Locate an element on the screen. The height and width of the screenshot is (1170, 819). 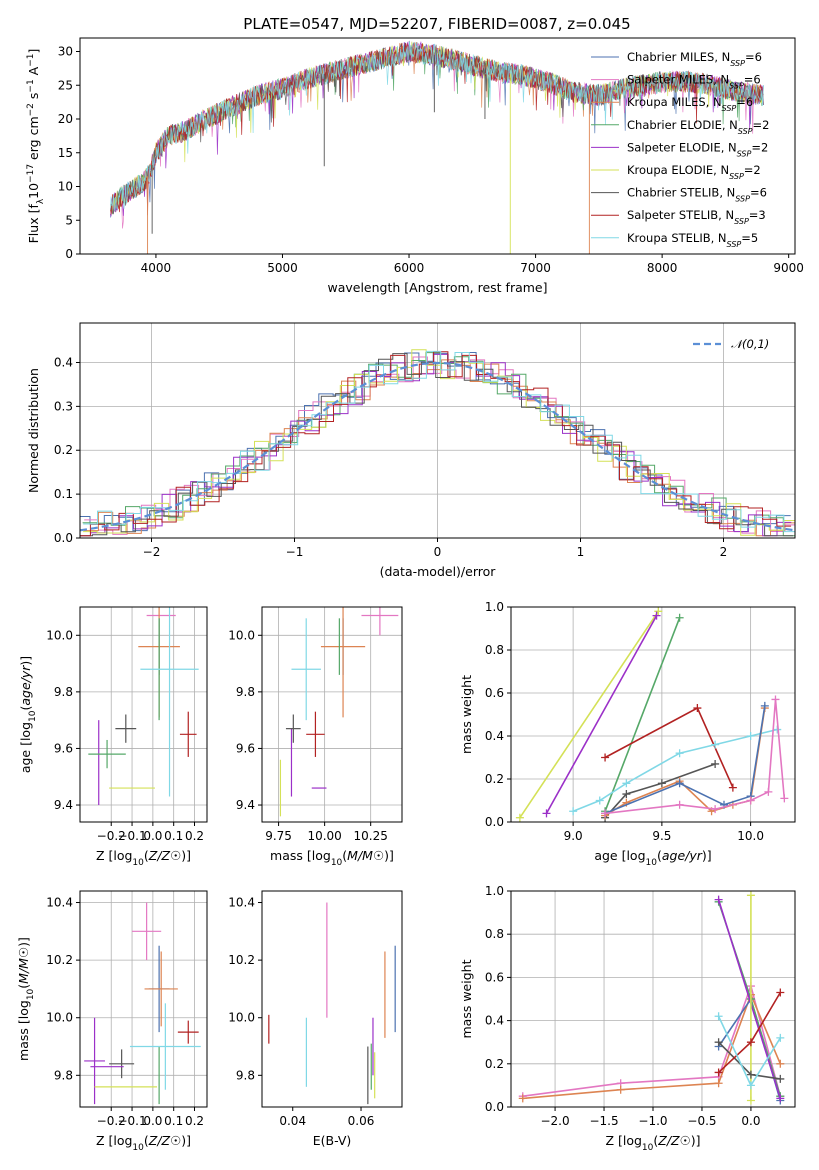
x-axis-label: age [log10(age/yr)] is located at coordinates (652, 858).